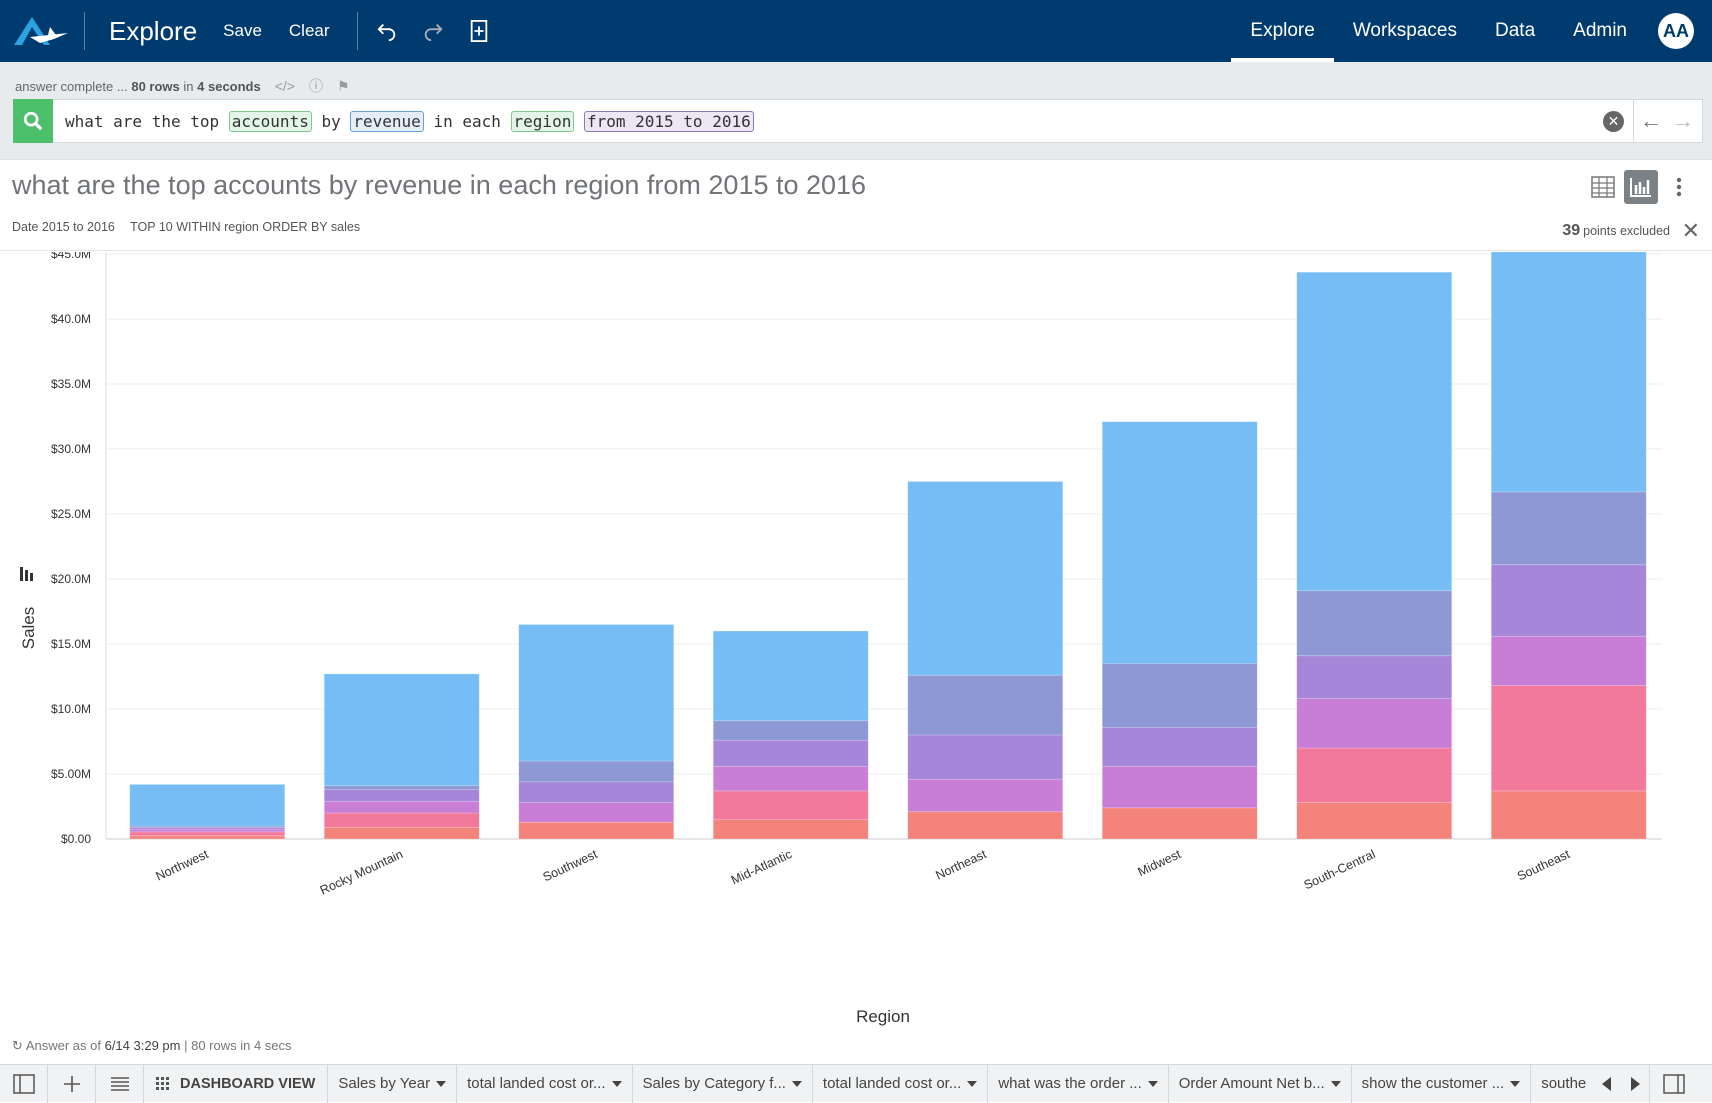 The width and height of the screenshot is (1712, 1103). I want to click on nav-workspaces: Workspaces, so click(1404, 30).